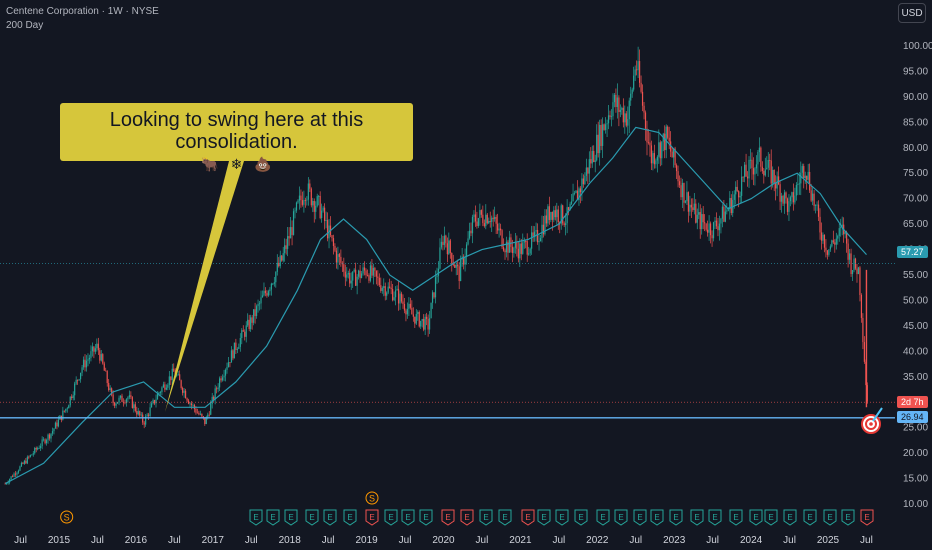 The image size is (932, 550). Describe the element at coordinates (915, 377) in the screenshot. I see `price-axis-label: 35.00` at that location.